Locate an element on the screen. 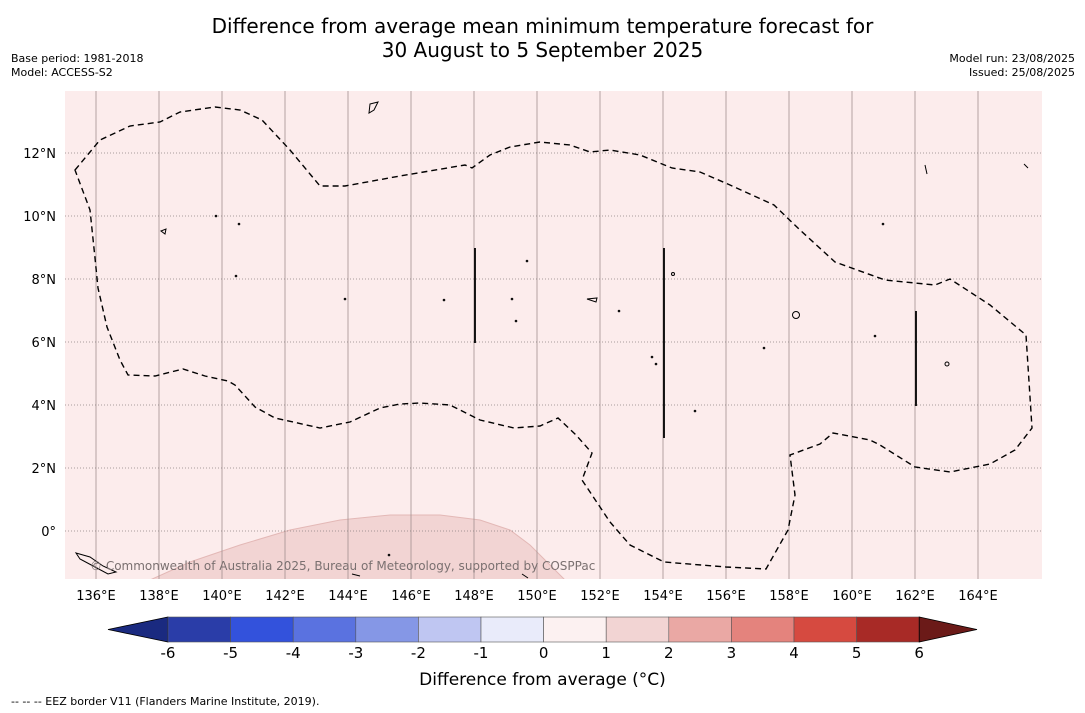 The height and width of the screenshot is (713, 1085). colorbar-tick-label: -6 is located at coordinates (168, 653).